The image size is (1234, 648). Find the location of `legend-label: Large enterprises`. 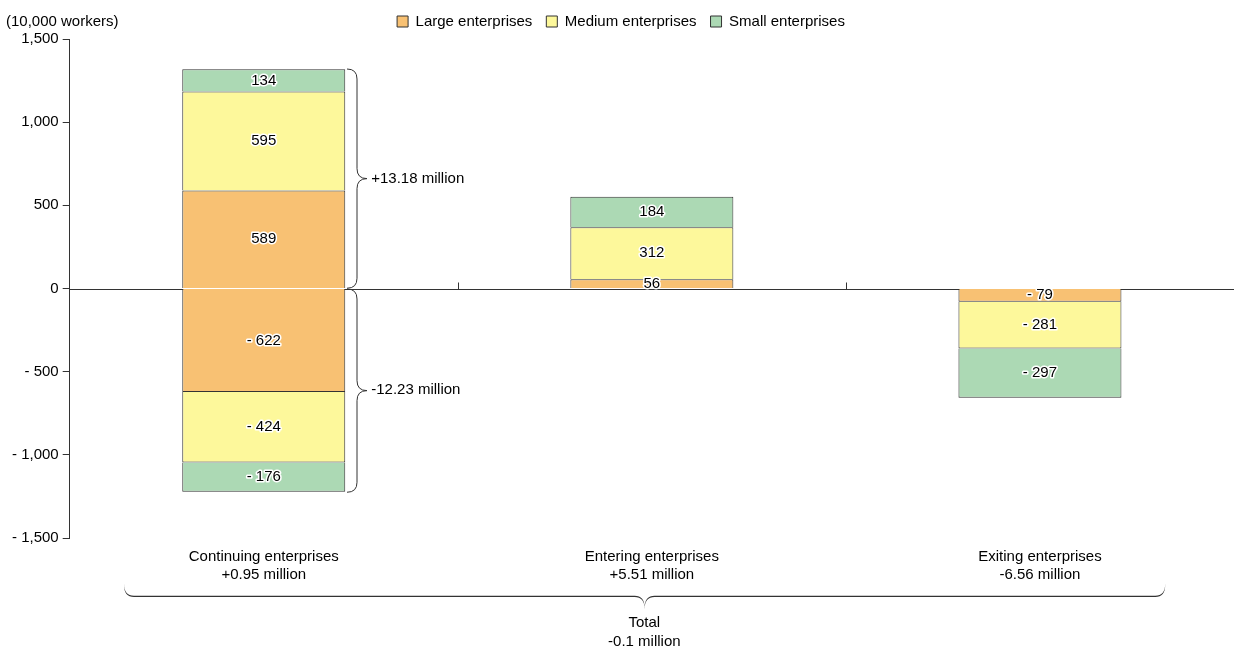

legend-label: Large enterprises is located at coordinates (474, 20).